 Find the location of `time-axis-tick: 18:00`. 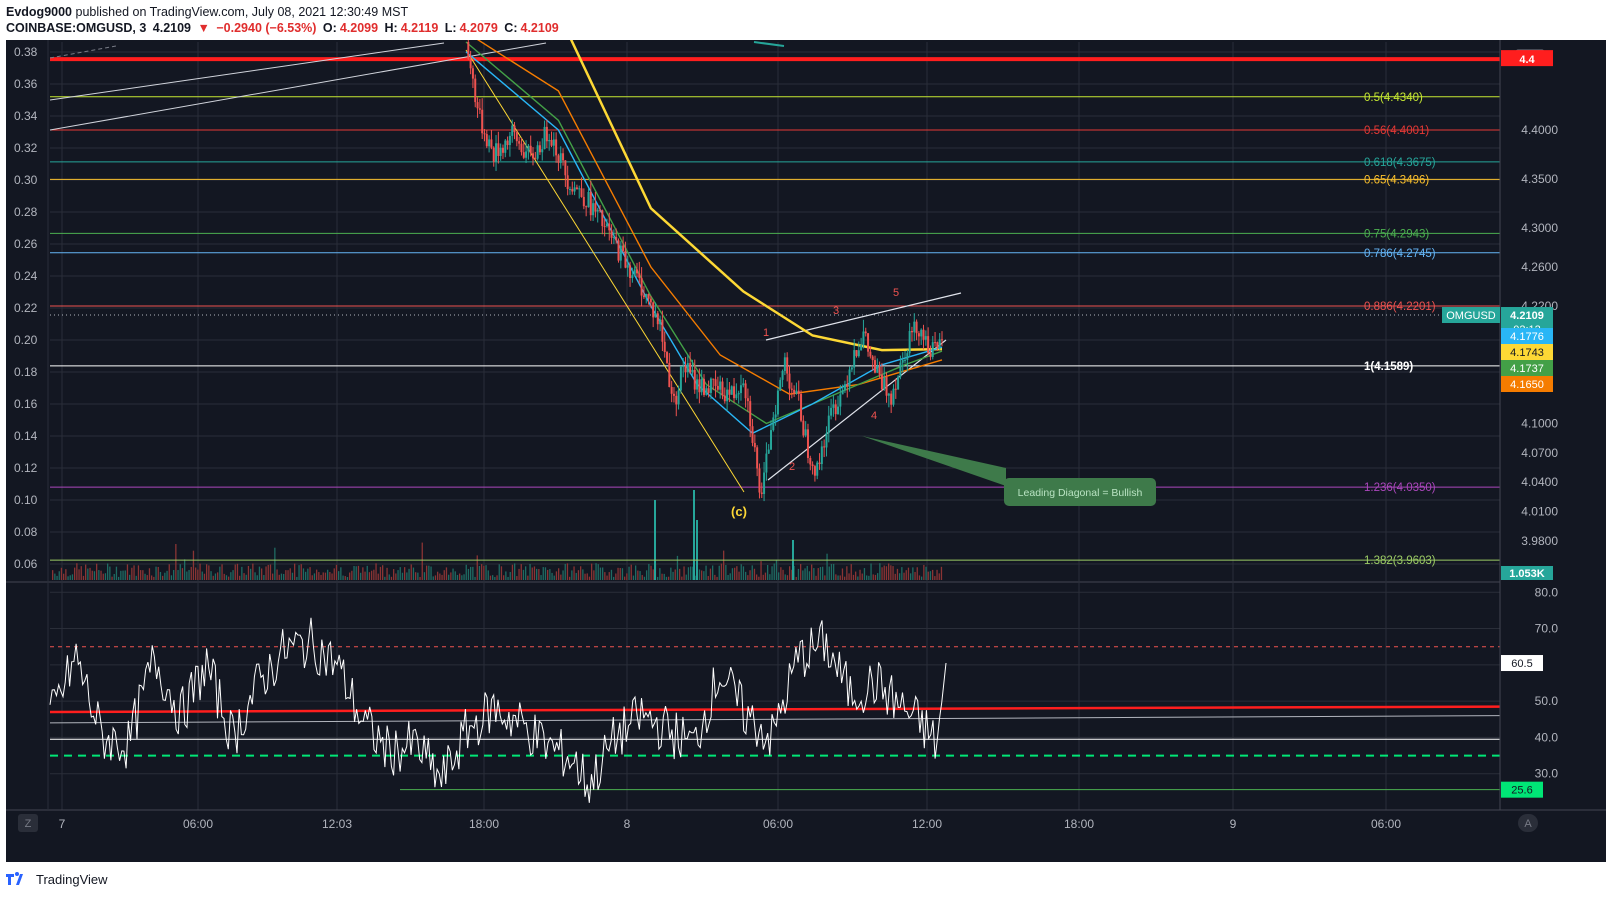

time-axis-tick: 18:00 is located at coordinates (484, 824).